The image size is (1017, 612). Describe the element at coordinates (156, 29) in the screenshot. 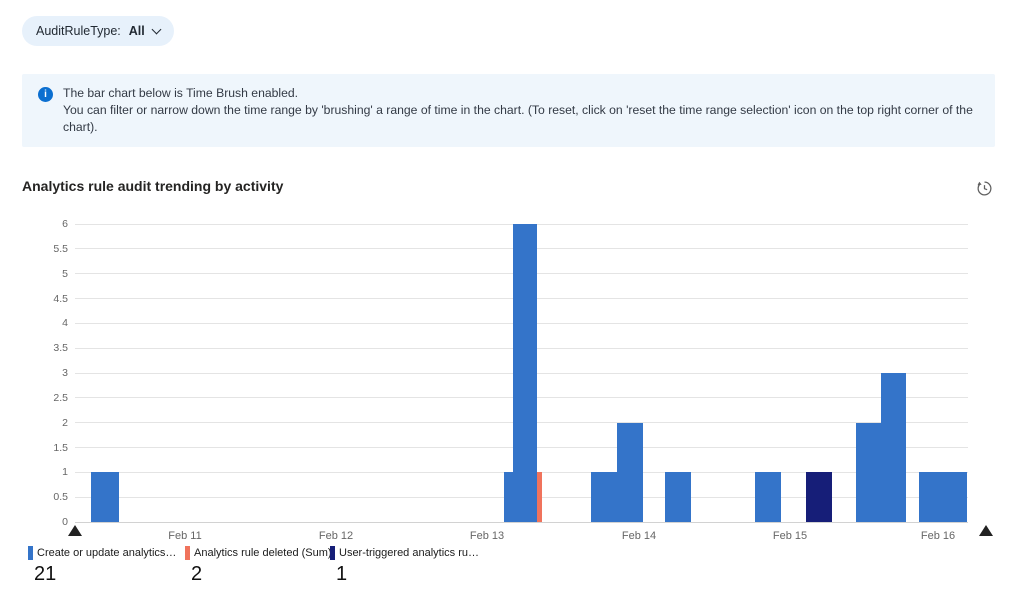

I see `chevron-down-icon` at that location.